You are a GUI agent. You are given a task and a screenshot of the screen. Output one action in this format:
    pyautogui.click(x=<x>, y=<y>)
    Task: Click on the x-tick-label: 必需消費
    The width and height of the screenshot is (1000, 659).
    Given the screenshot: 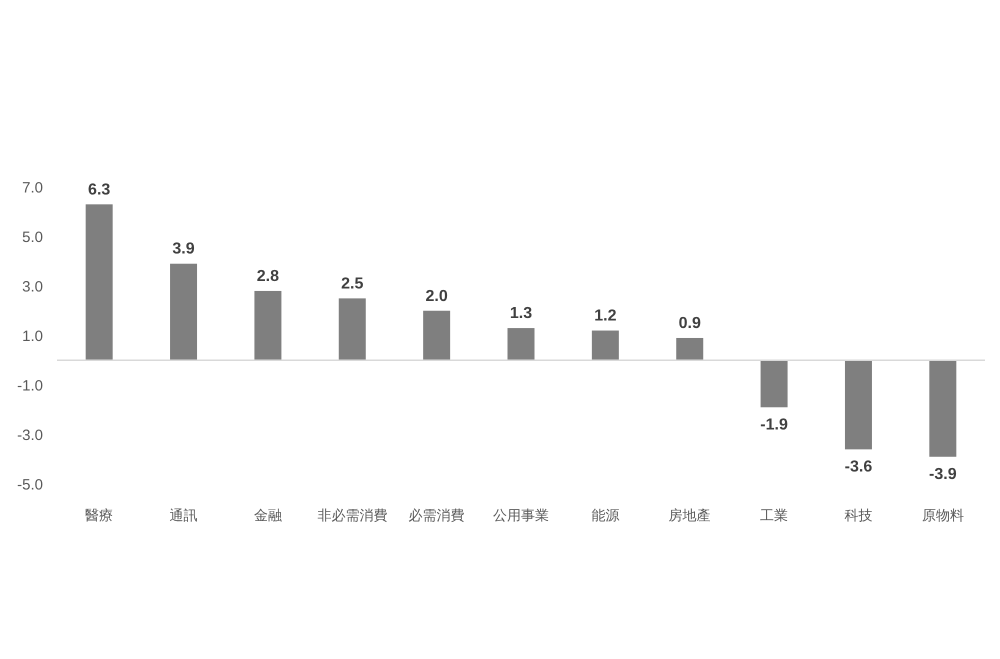 What is the action you would take?
    pyautogui.click(x=436, y=515)
    